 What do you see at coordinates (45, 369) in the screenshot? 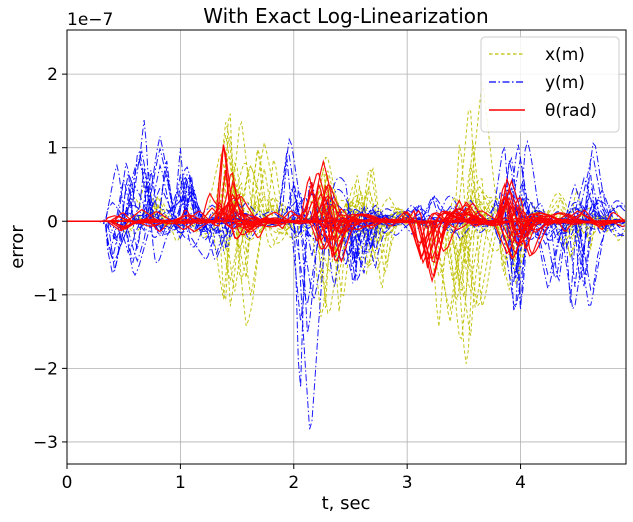
I see `y-tick-label: −2` at bounding box center [45, 369].